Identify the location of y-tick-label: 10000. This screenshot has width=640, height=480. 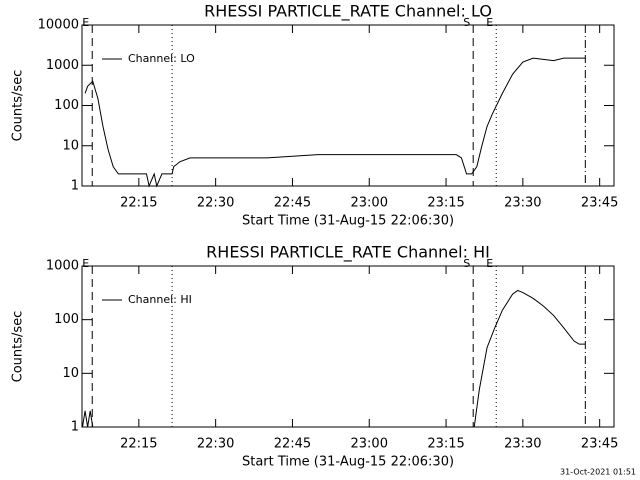
(58, 25).